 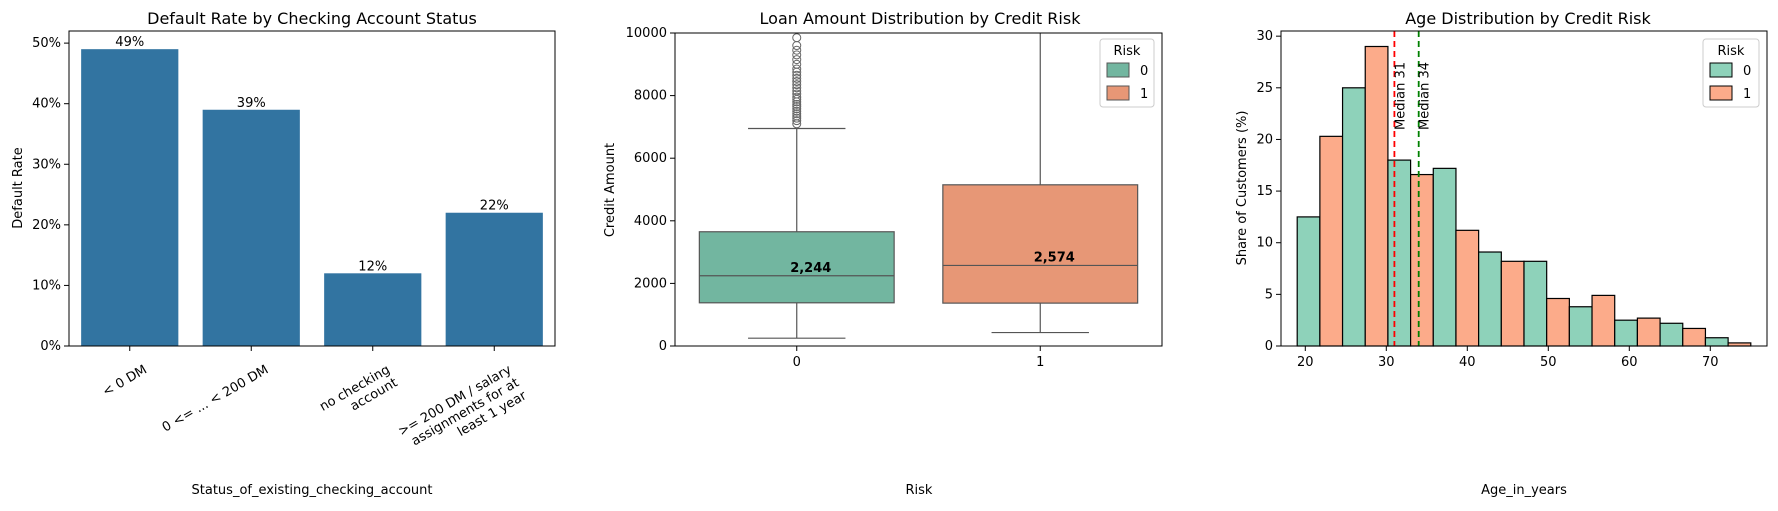 I want to click on chart3-xtick-label: 70, so click(x=1710, y=362).